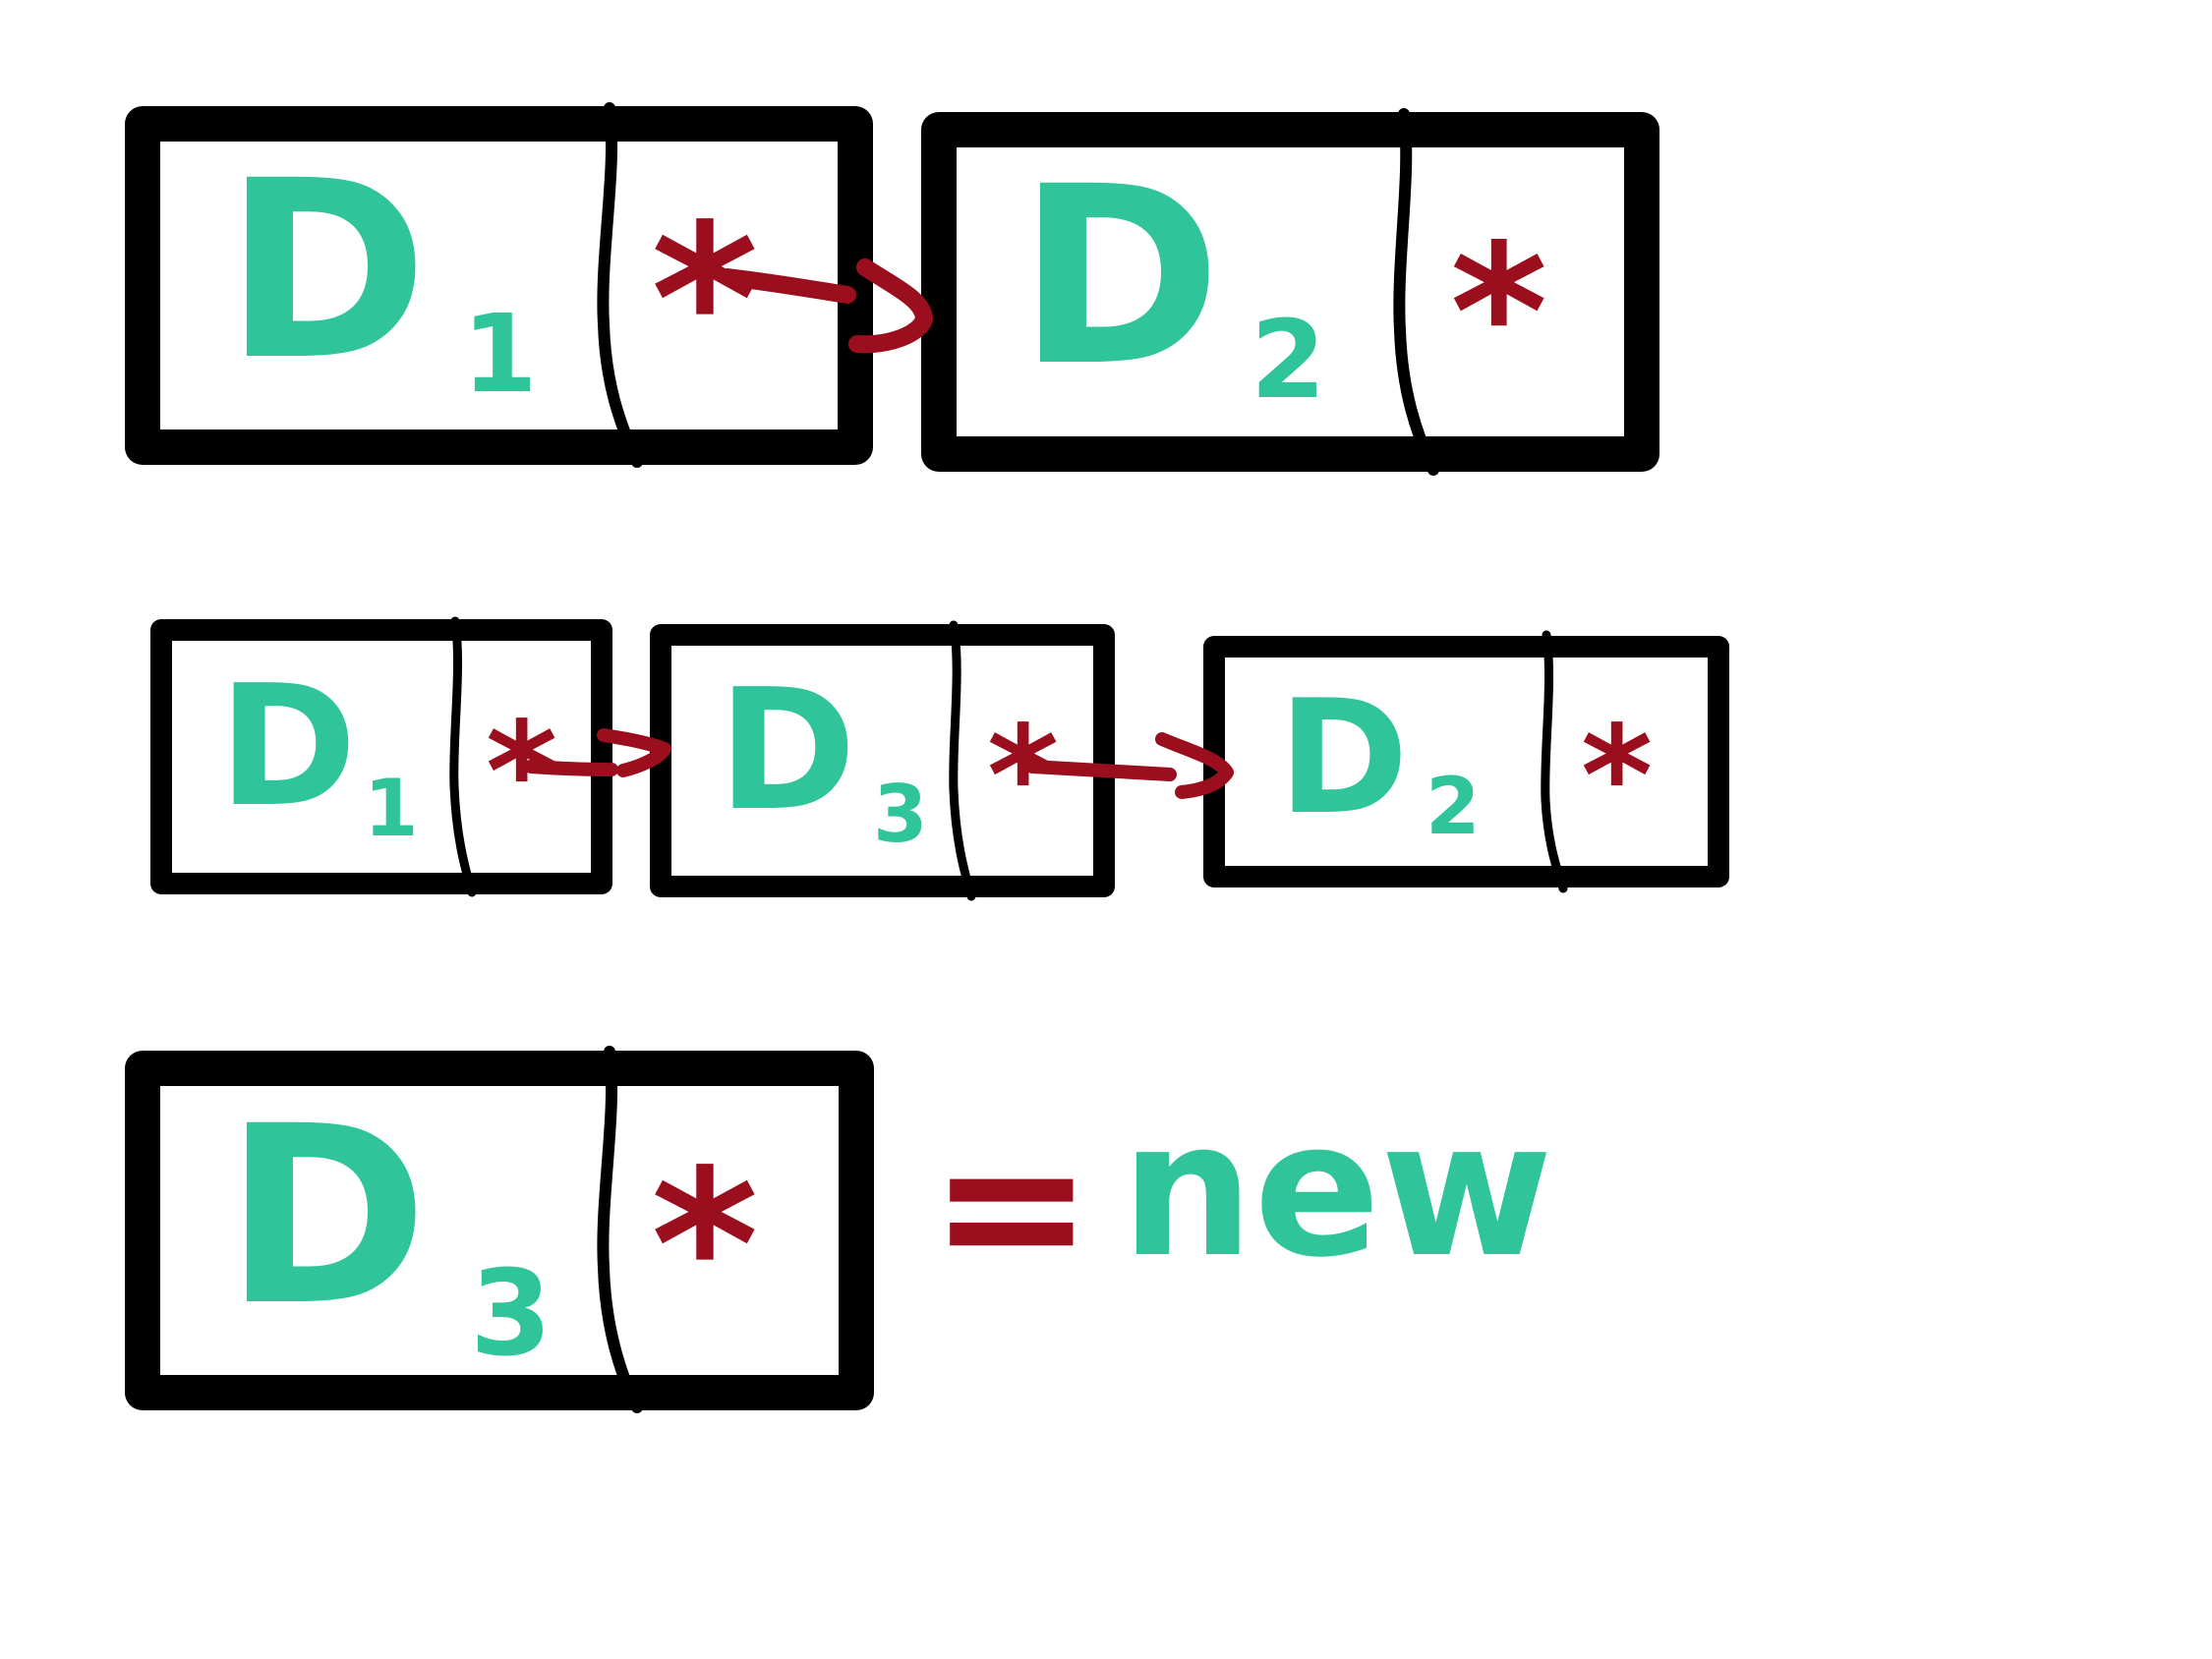 The height and width of the screenshot is (1659, 2212). I want to click on row-2: D 1 * D 3 * D 2 *, so click(940, 759).